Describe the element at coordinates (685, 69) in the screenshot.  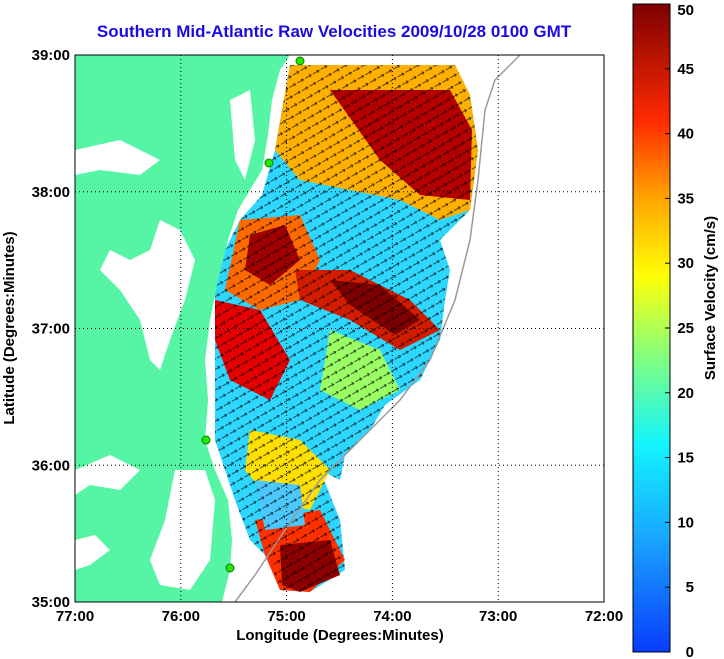
I see `colorbar-tick-label: 45` at that location.